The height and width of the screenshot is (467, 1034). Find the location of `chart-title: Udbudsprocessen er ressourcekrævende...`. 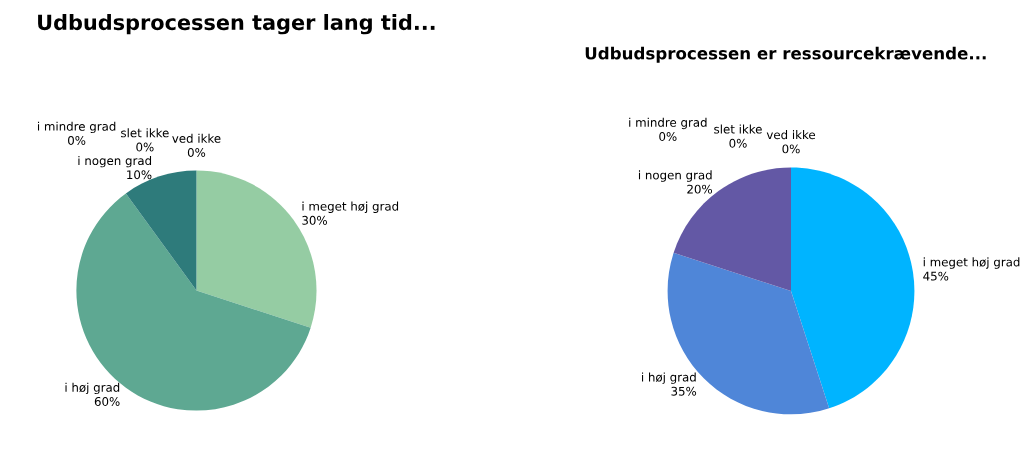

chart-title: Udbudsprocessen er ressourcekrævende... is located at coordinates (785, 54).